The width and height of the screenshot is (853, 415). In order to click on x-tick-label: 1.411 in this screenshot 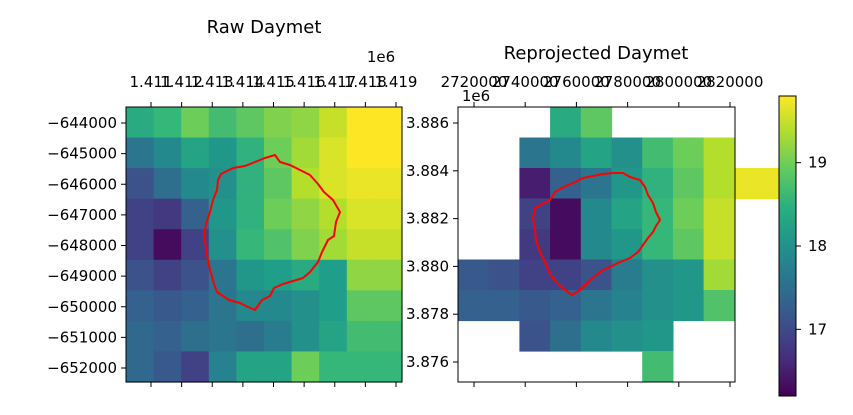, I will do `click(151, 82)`.